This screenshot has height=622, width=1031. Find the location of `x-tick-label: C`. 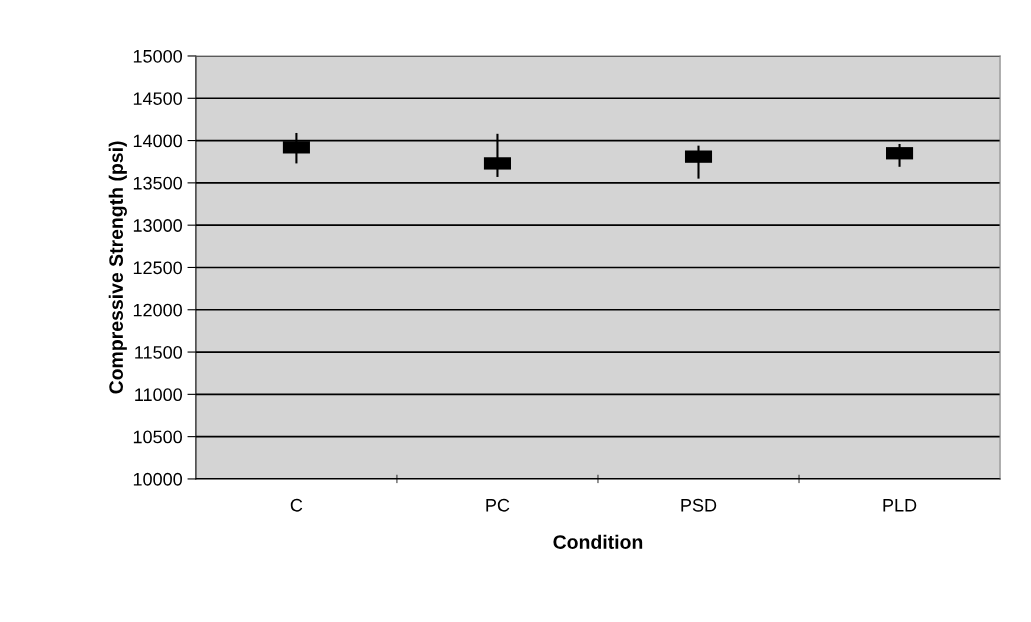

x-tick-label: C is located at coordinates (296, 505).